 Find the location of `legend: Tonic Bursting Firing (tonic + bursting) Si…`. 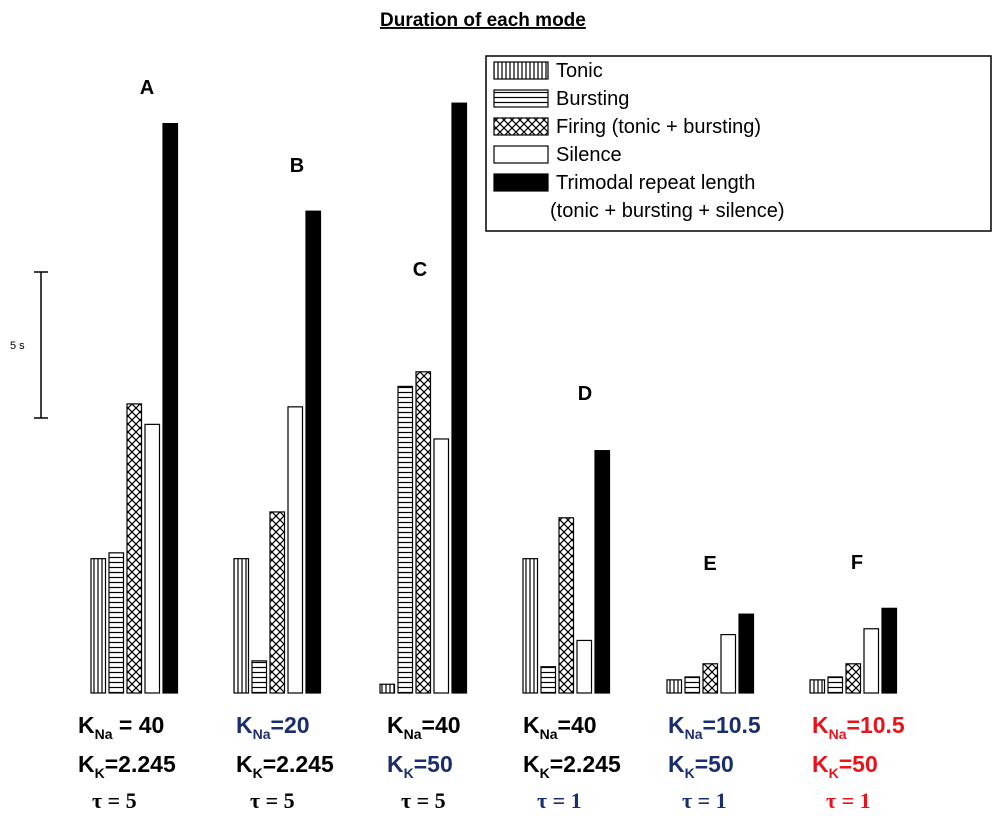

legend: Tonic Bursting Firing (tonic + bursting) Si… is located at coordinates (738, 143).